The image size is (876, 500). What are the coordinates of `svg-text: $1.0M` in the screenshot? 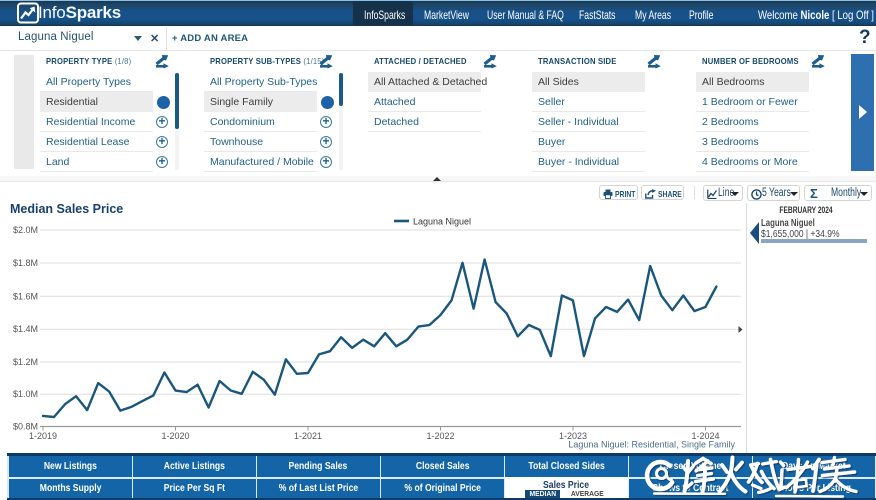 It's located at (25, 394).